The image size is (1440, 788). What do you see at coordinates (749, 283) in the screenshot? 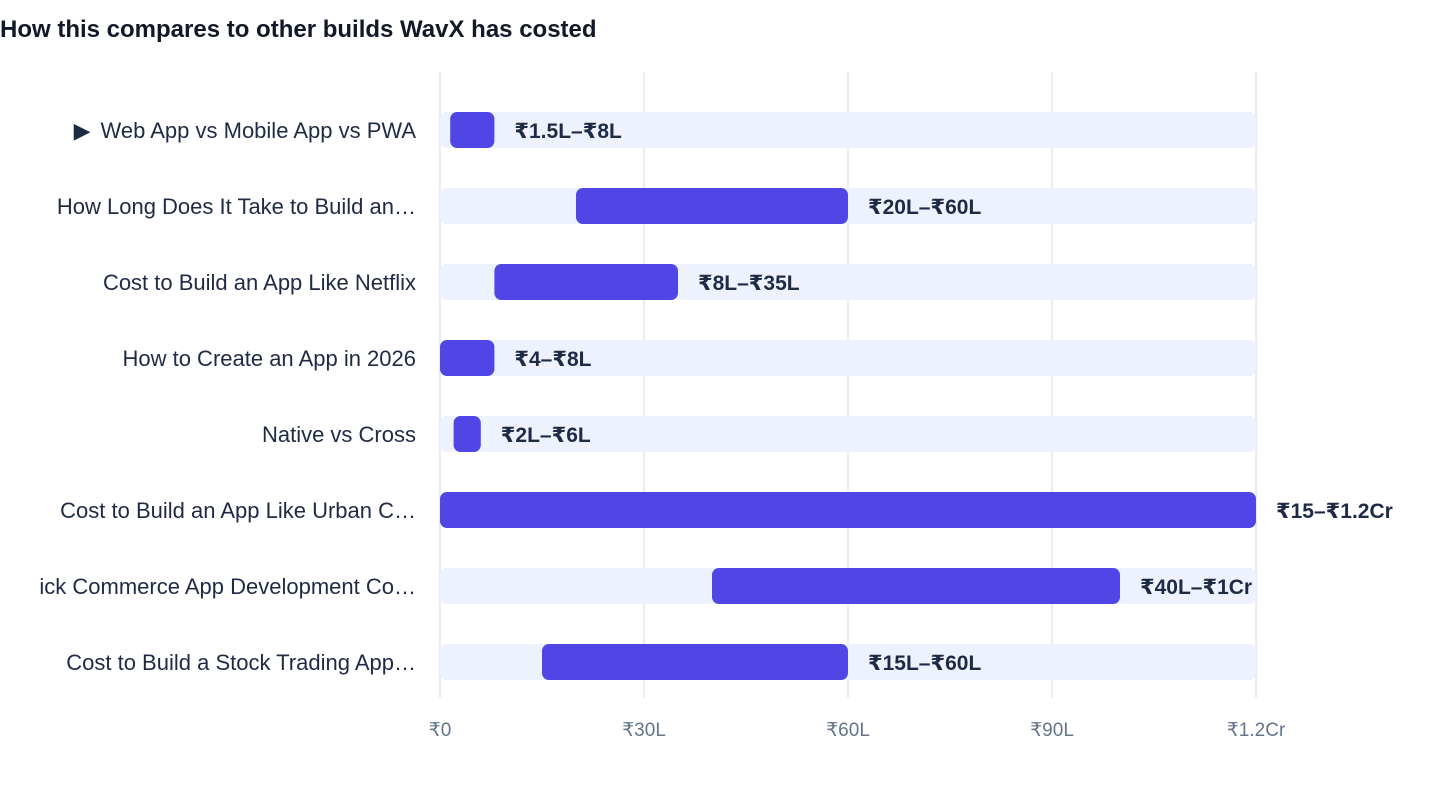
I see `value-label: ₹8L–₹35L` at bounding box center [749, 283].